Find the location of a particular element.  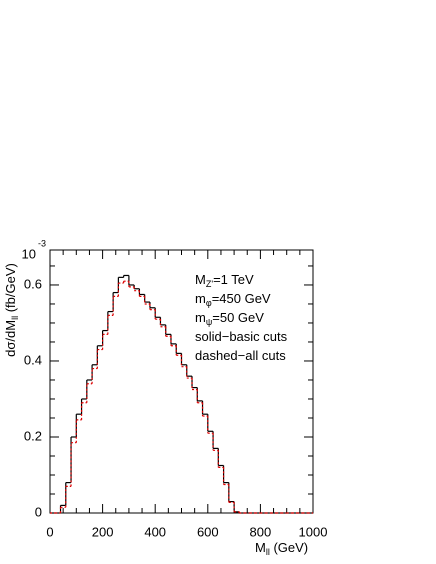

x-axis-label-main: M is located at coordinates (260, 547).